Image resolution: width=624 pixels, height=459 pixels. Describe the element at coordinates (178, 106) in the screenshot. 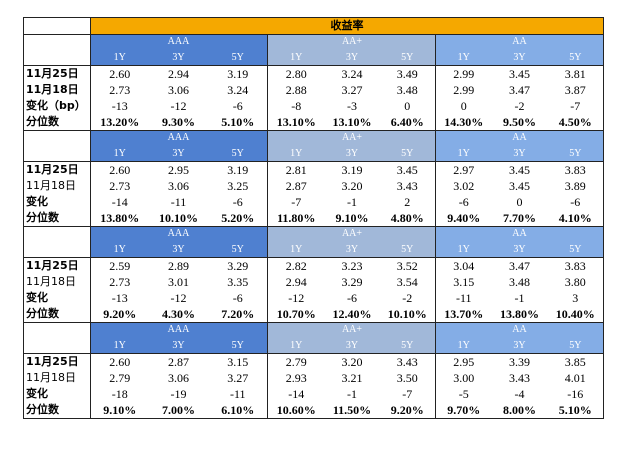

I see `value-cell: -12` at that location.